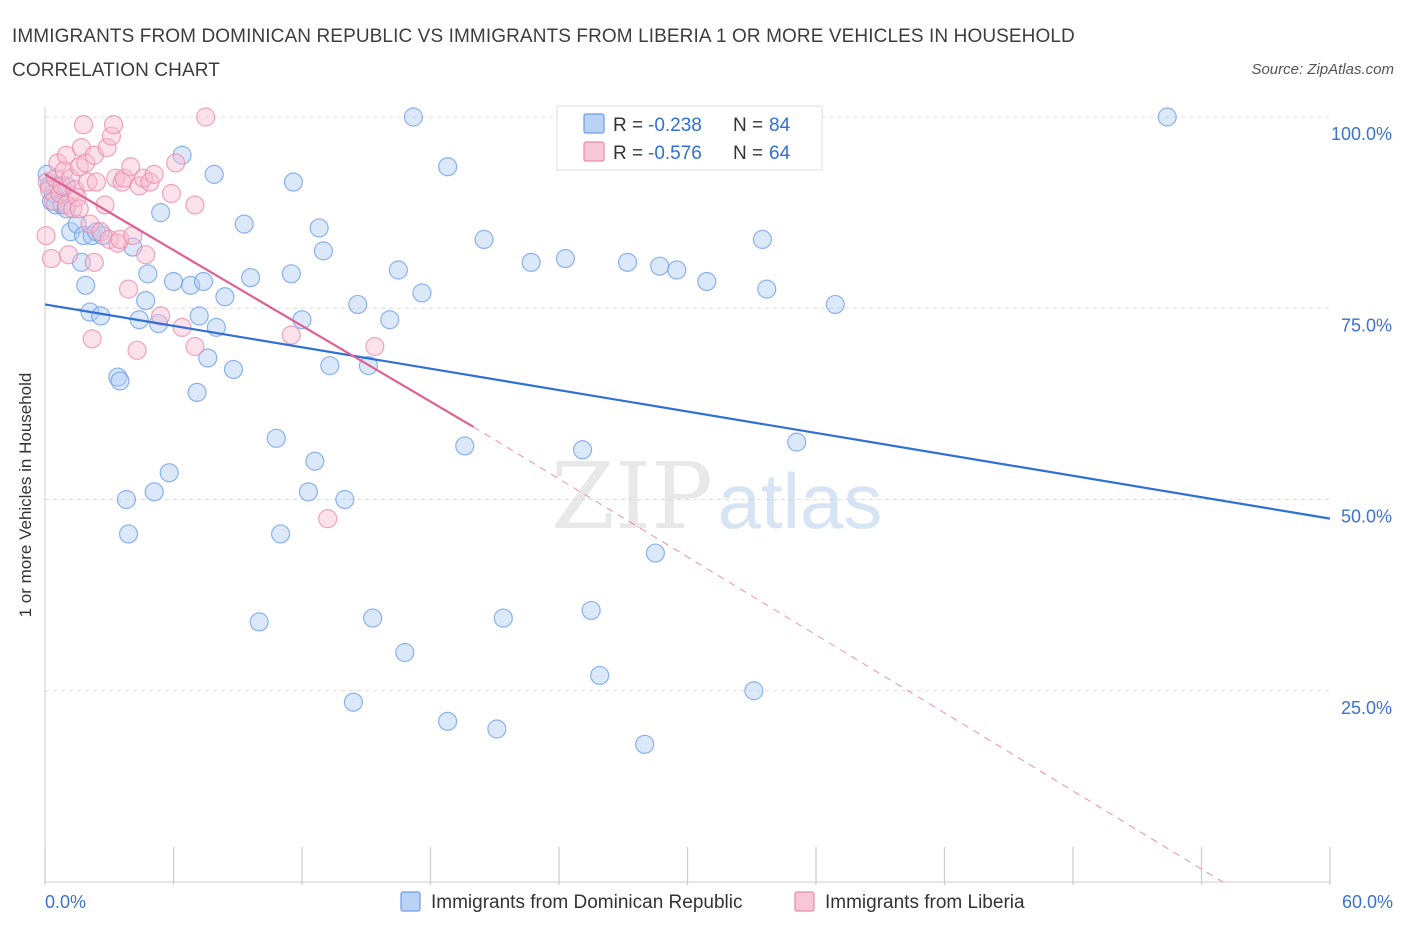  I want to click on stats-r-label-dominican: R =, so click(628, 125).